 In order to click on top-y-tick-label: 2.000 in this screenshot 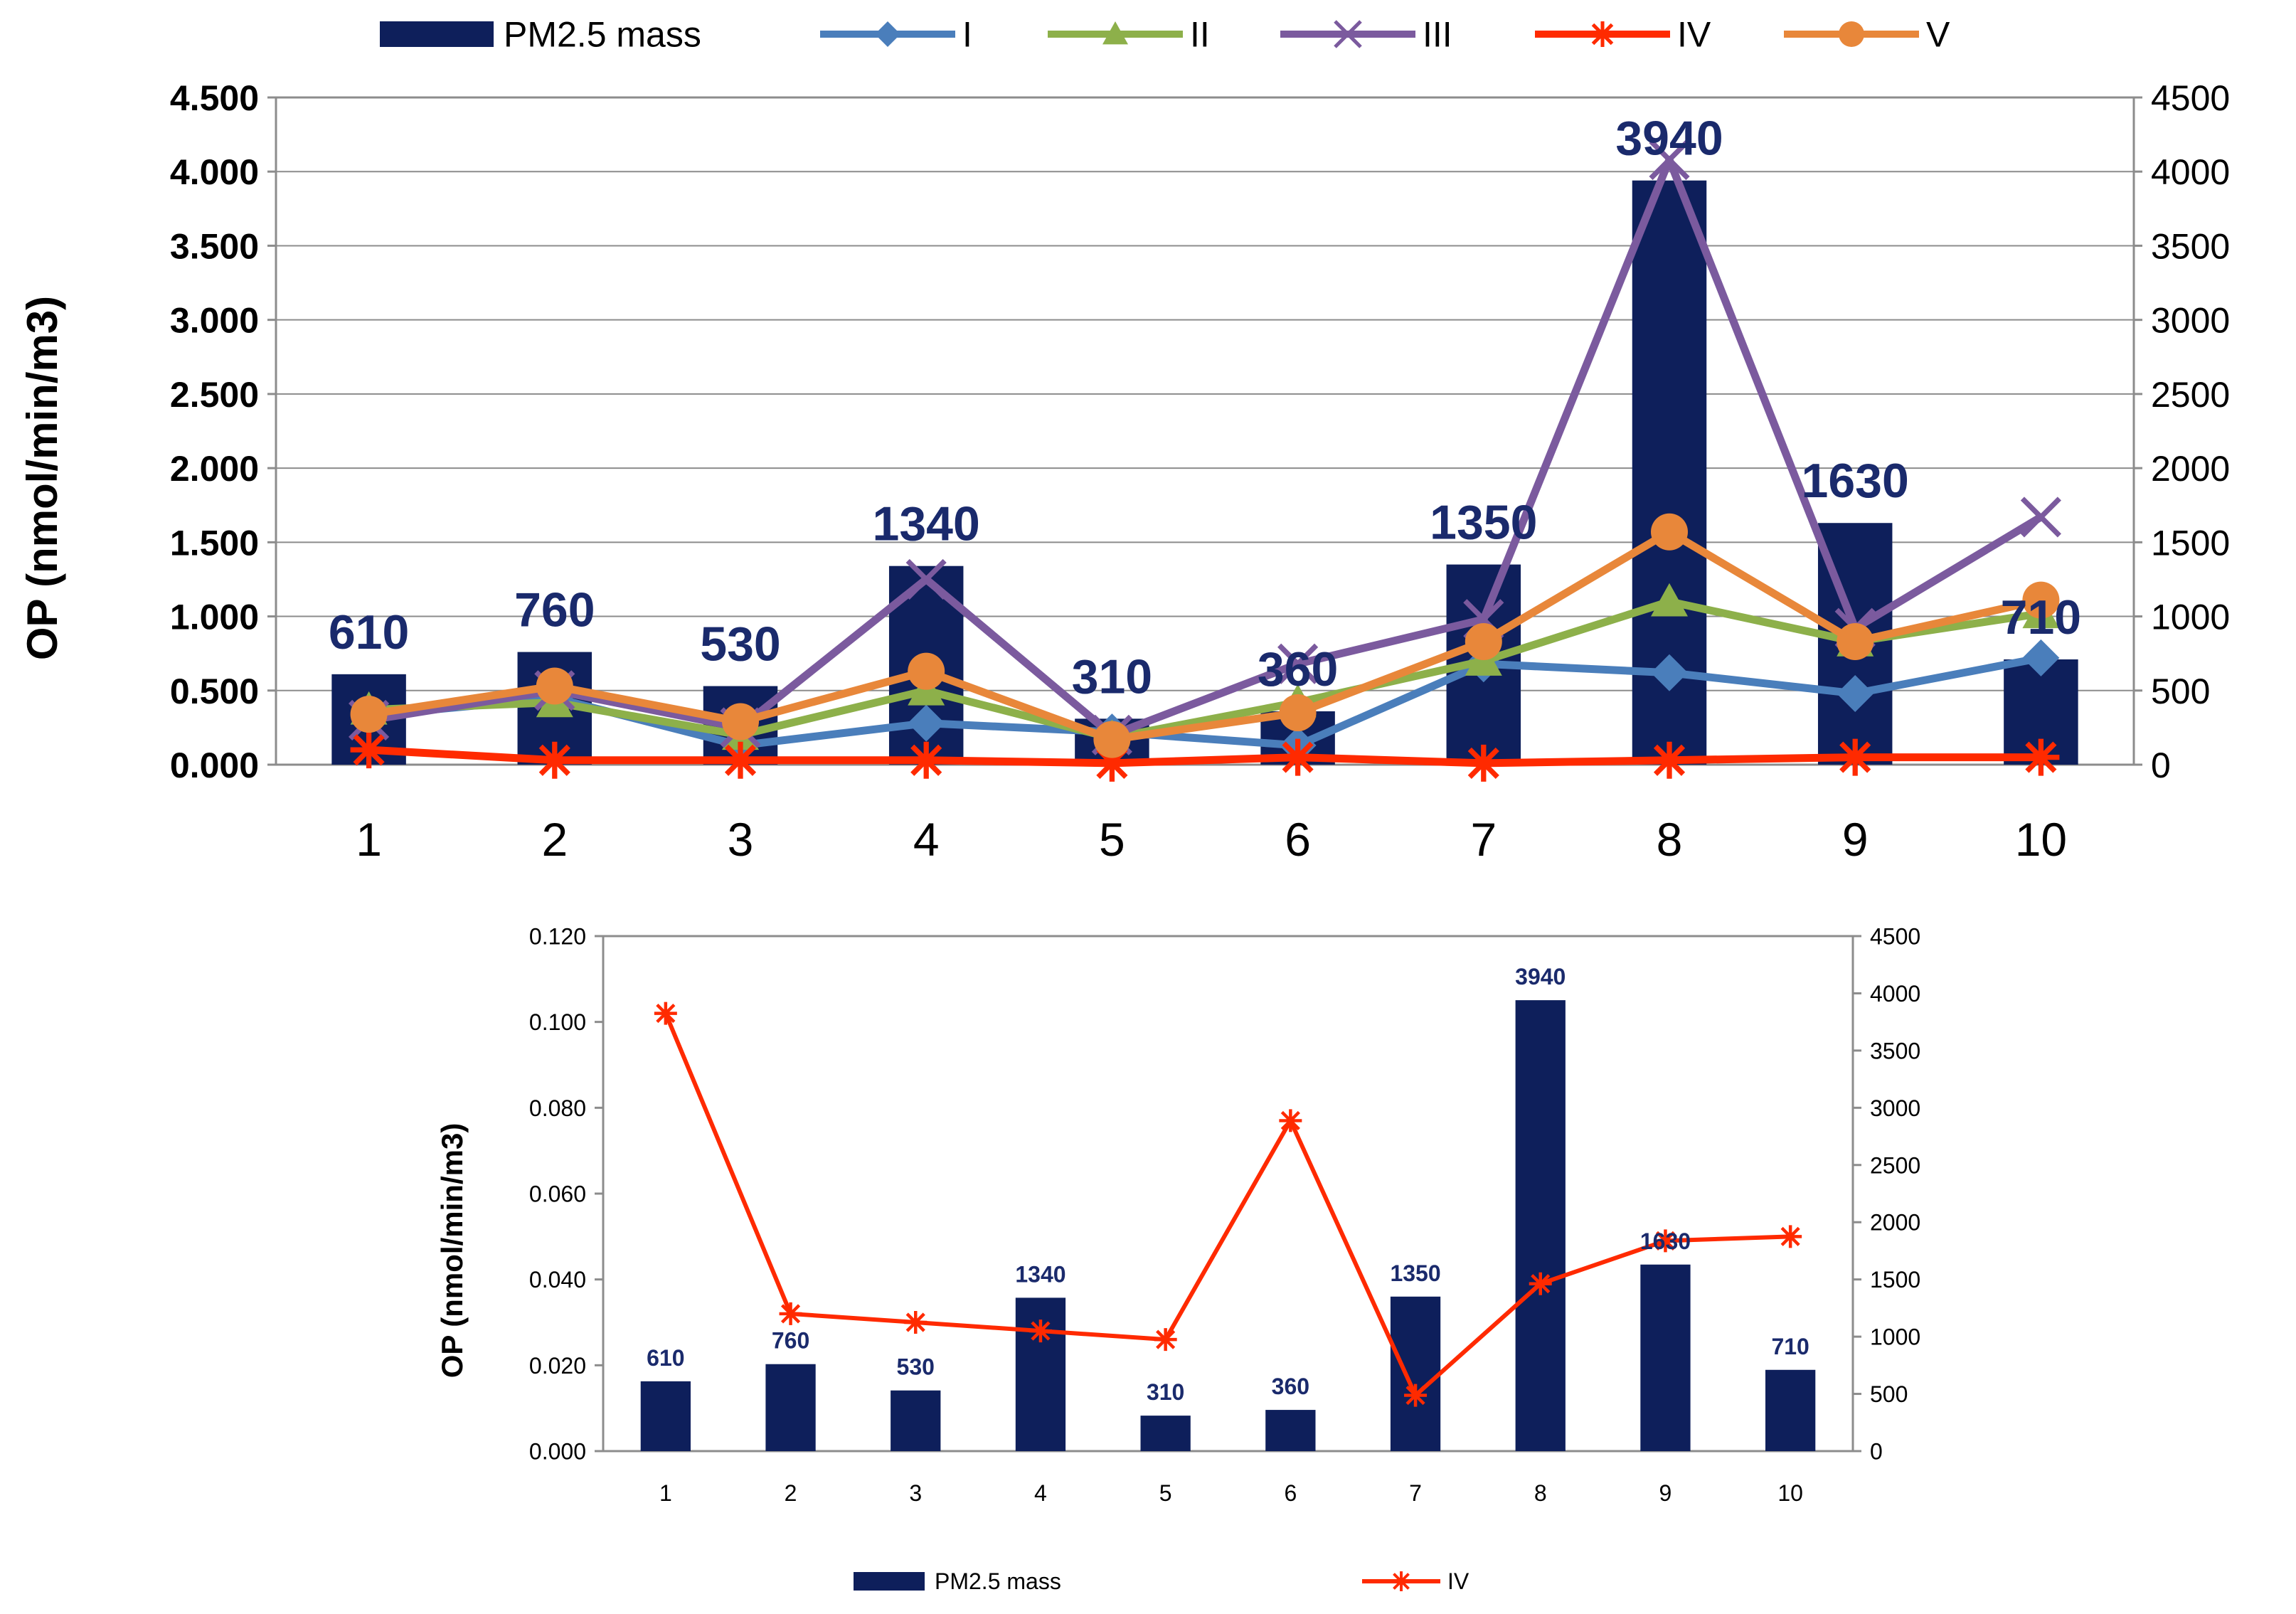, I will do `click(214, 469)`.